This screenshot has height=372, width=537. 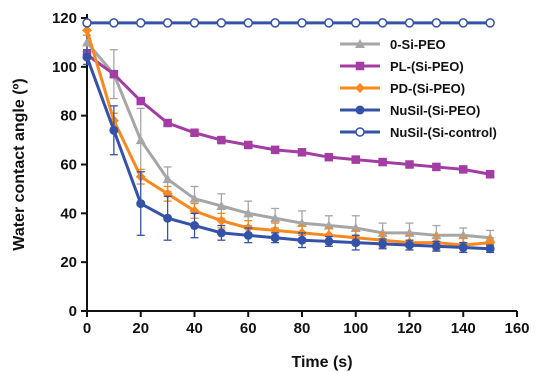 What do you see at coordinates (435, 110) in the screenshot?
I see `legend-label: NuSil-(Si-PEO)` at bounding box center [435, 110].